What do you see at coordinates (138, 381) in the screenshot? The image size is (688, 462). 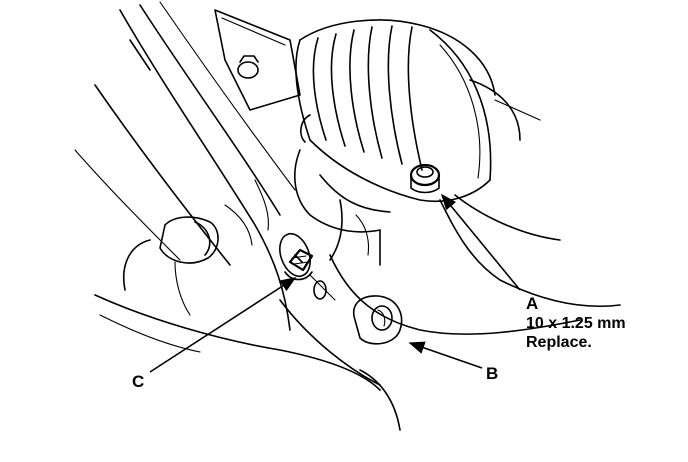 I see `label-c: C` at bounding box center [138, 381].